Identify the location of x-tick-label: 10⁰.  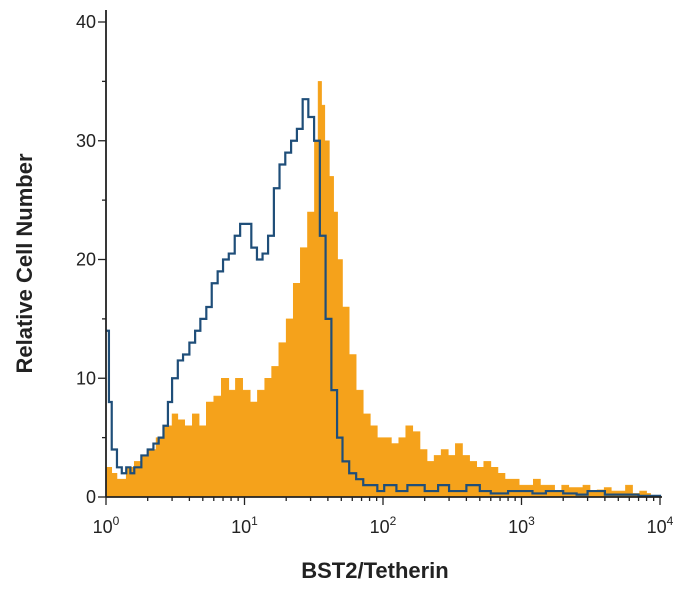
(106, 525).